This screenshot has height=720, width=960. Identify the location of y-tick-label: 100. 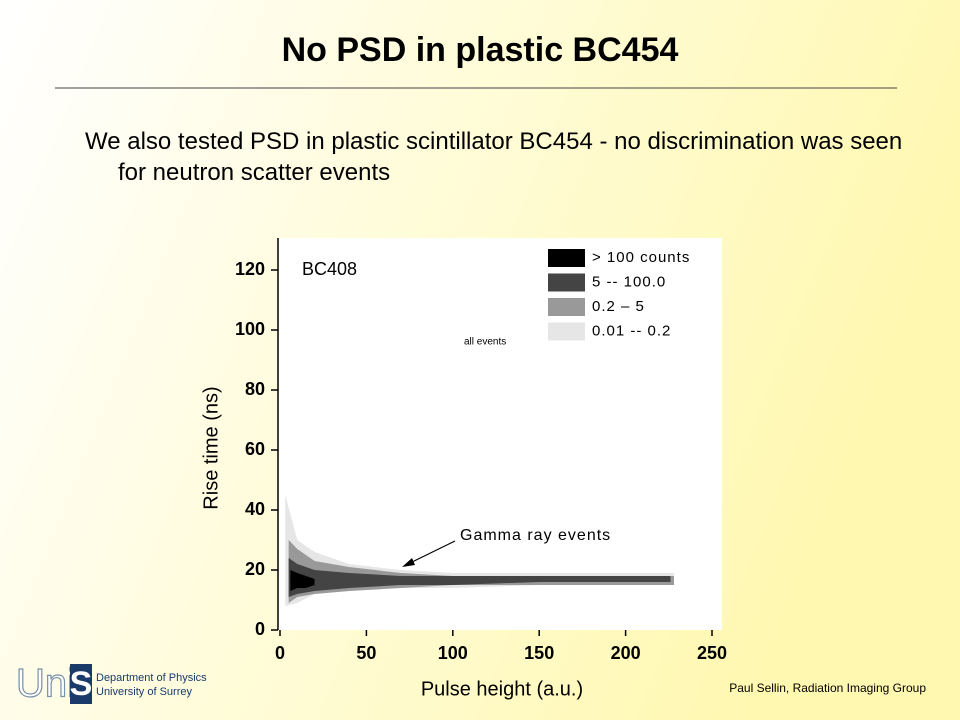
(250, 329).